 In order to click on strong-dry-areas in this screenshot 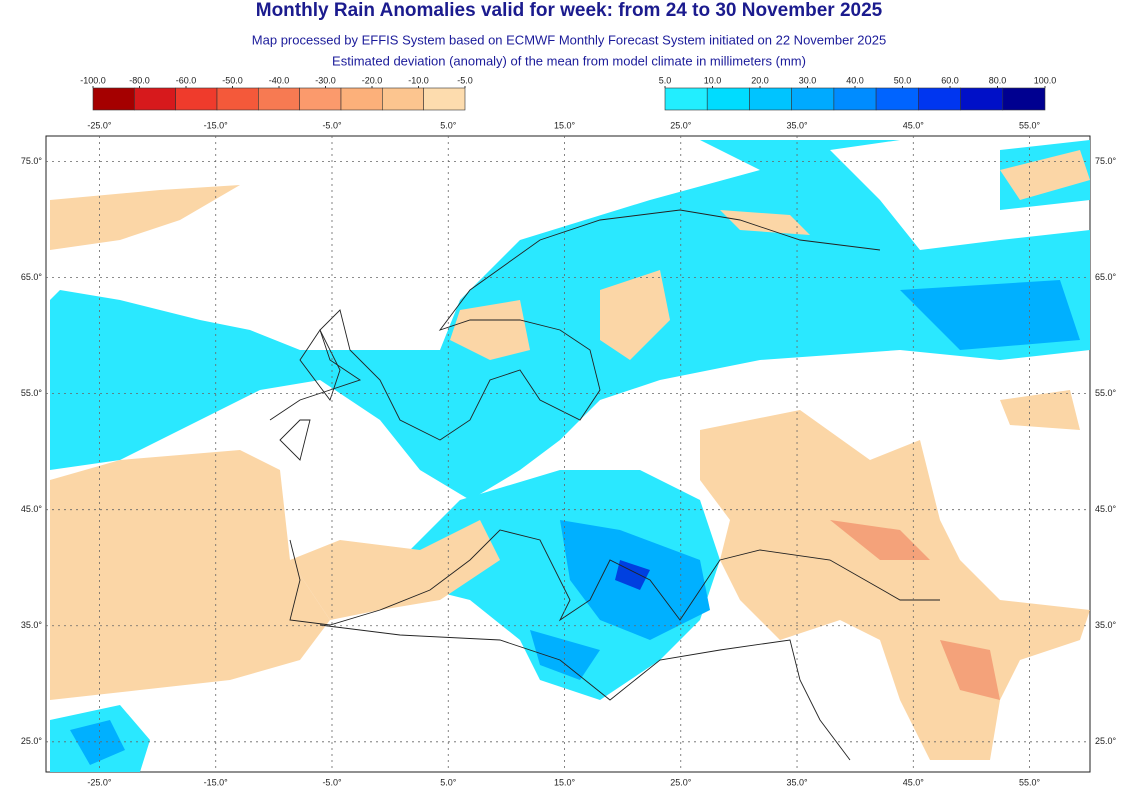, I will do `click(915, 610)`.